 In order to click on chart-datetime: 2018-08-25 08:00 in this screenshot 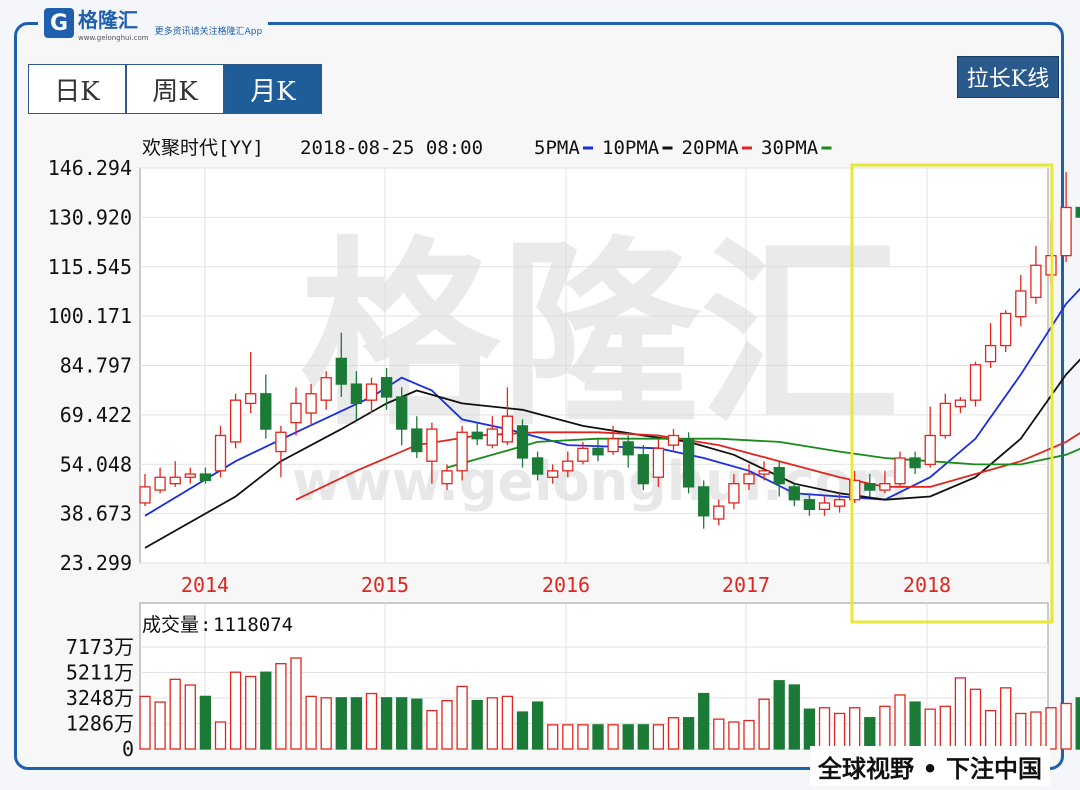, I will do `click(391, 148)`.